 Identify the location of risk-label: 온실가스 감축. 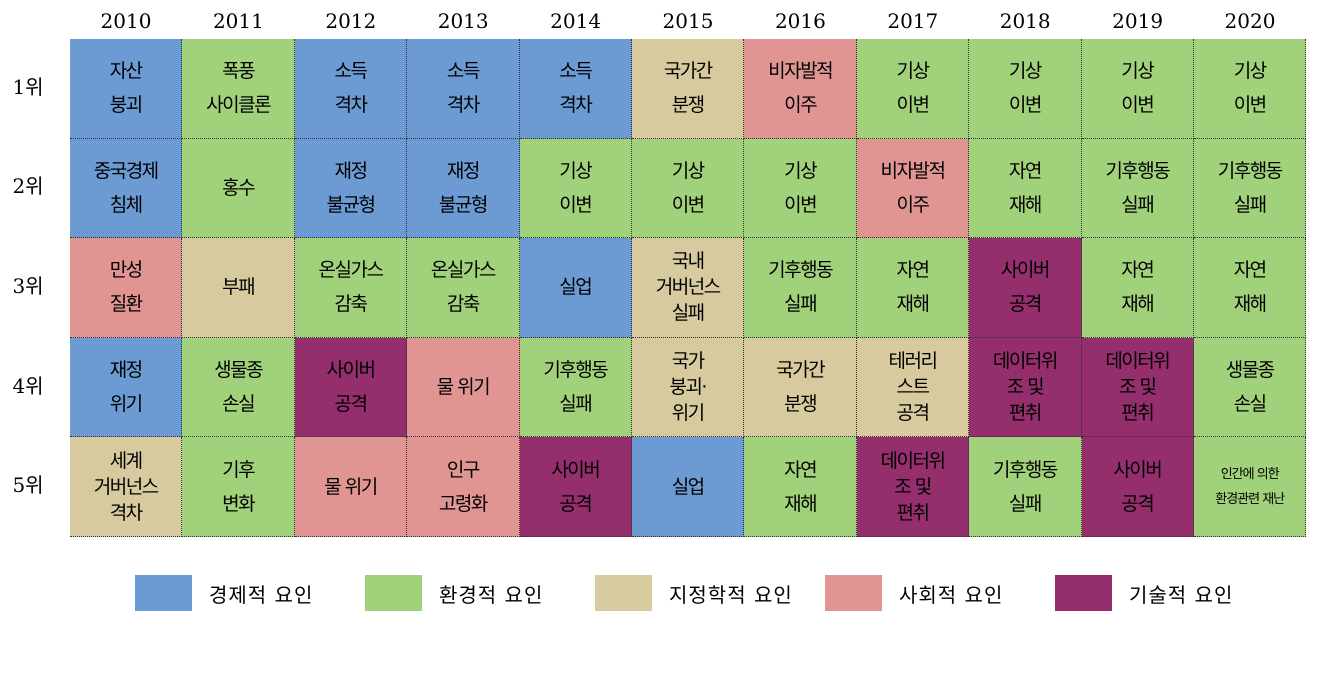
(463, 287).